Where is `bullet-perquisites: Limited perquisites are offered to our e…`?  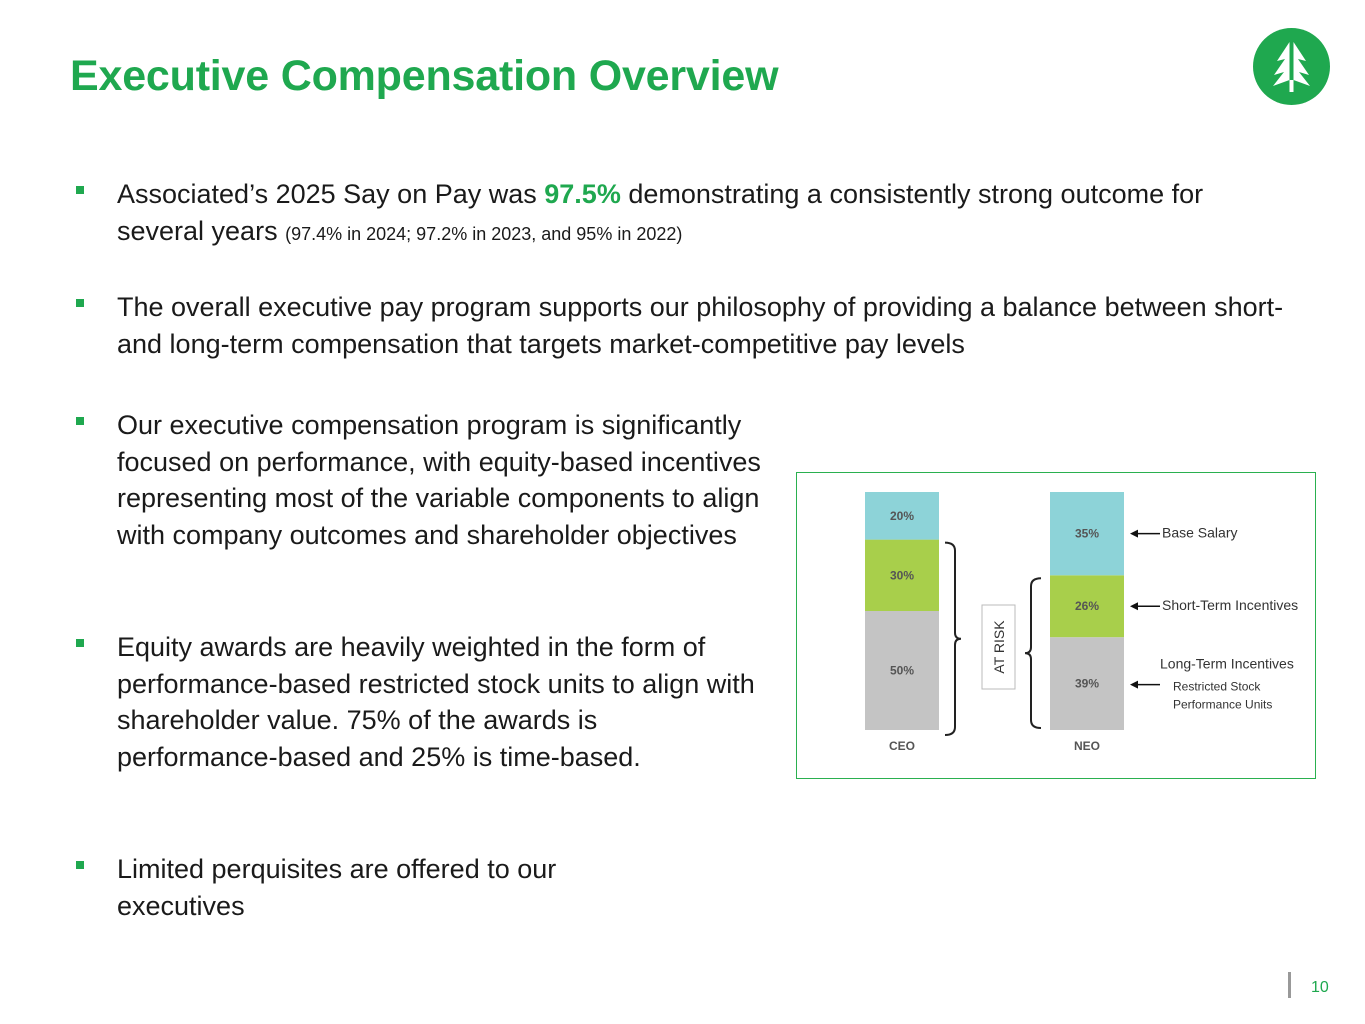
bullet-perquisites: Limited perquisites are offered to our e… is located at coordinates (695, 887).